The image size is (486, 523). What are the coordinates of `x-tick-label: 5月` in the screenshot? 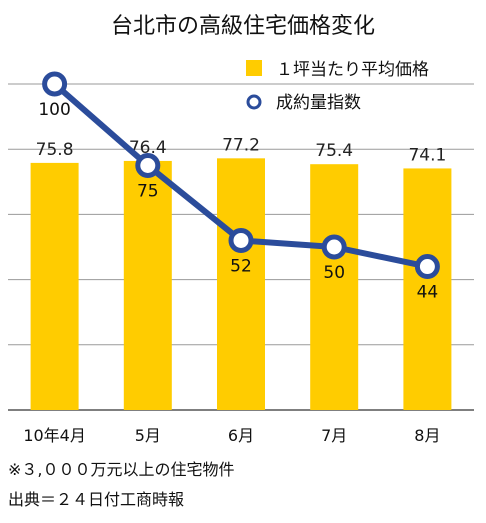 It's located at (148, 435).